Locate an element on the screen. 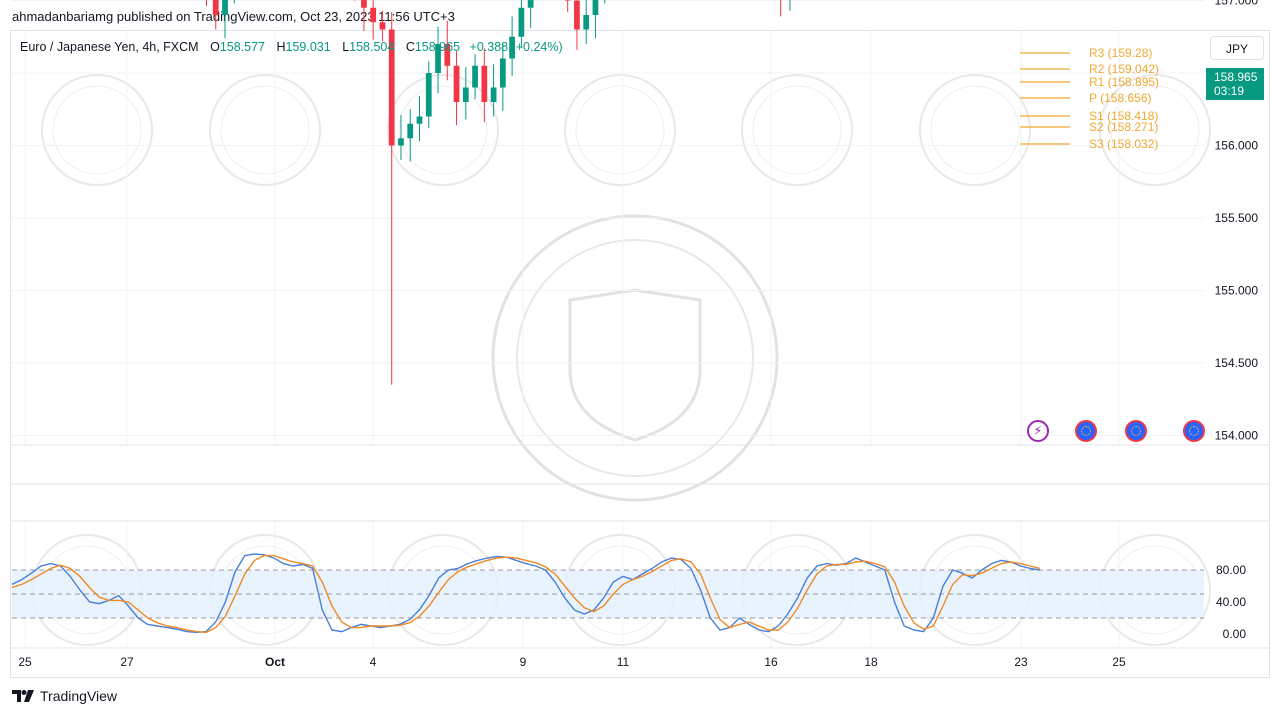 The height and width of the screenshot is (716, 1280). time-tick-label: 23 is located at coordinates (1021, 662).